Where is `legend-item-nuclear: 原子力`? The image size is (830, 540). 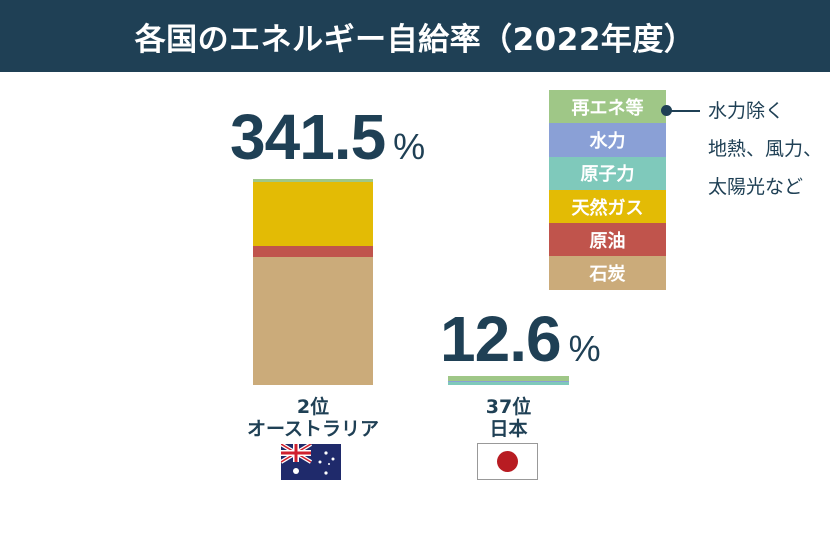 legend-item-nuclear: 原子力 is located at coordinates (607, 173).